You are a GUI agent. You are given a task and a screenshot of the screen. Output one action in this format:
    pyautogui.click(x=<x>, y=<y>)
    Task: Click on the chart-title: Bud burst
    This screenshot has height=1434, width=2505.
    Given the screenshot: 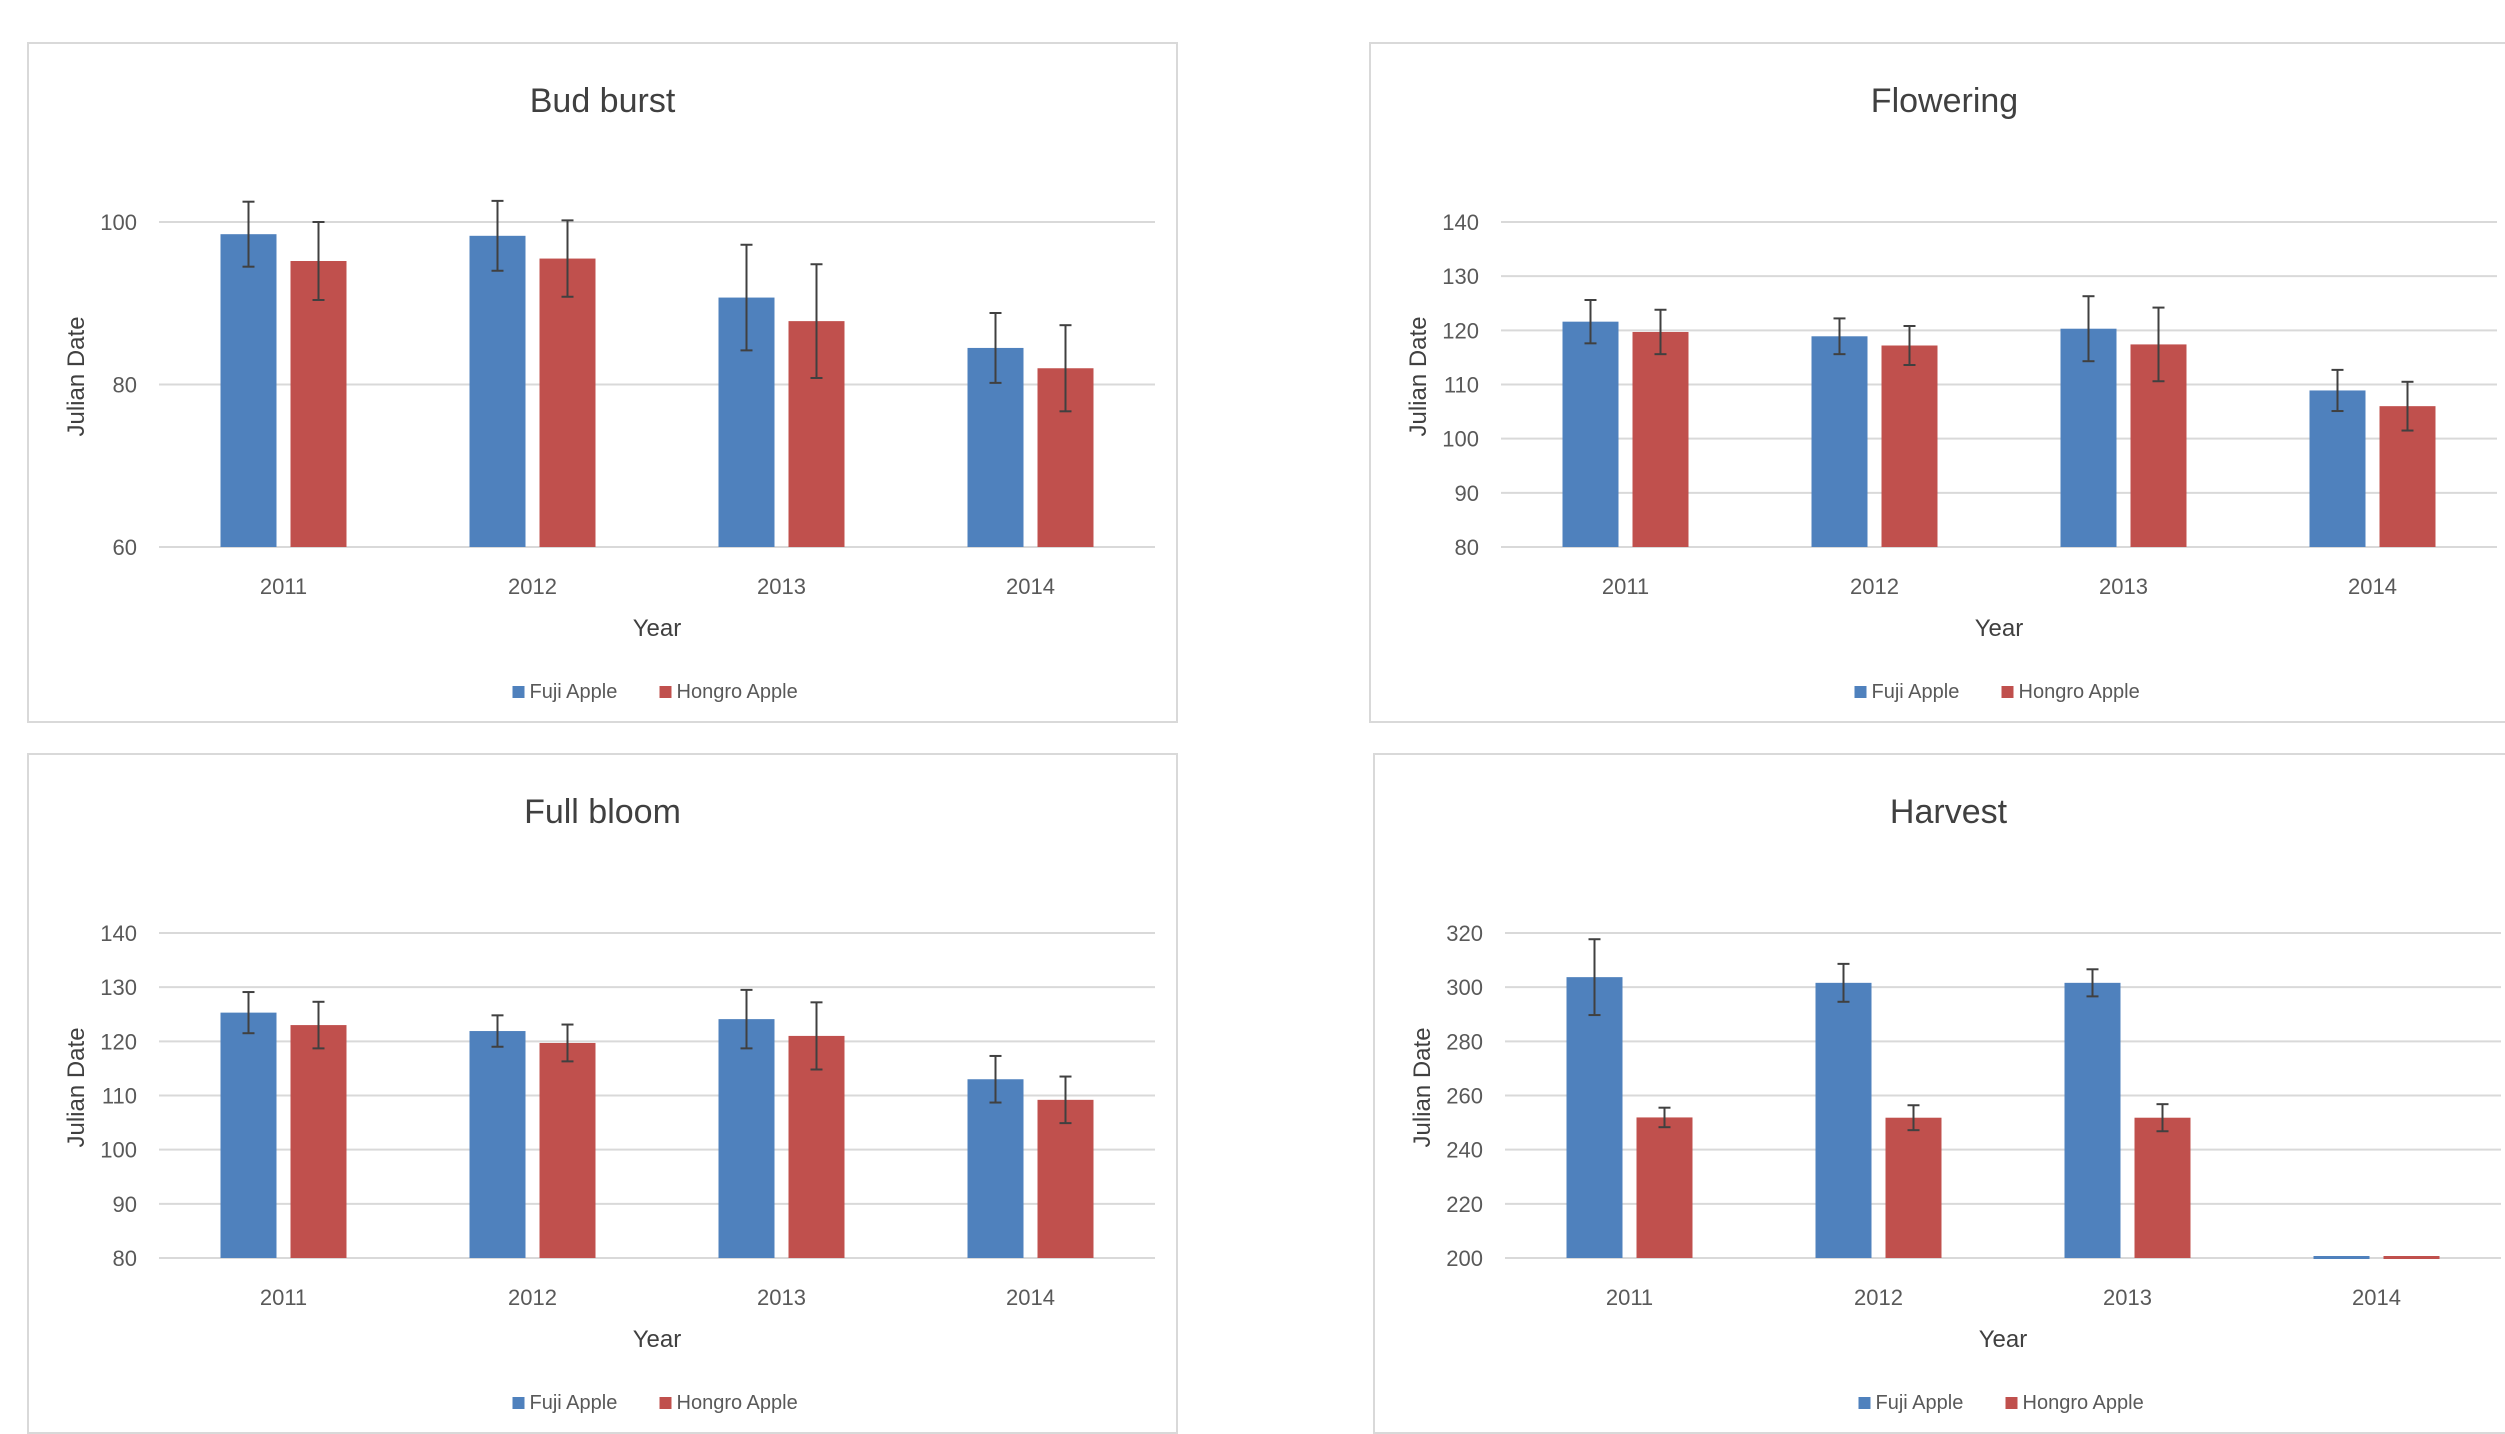 What is the action you would take?
    pyautogui.click(x=603, y=101)
    